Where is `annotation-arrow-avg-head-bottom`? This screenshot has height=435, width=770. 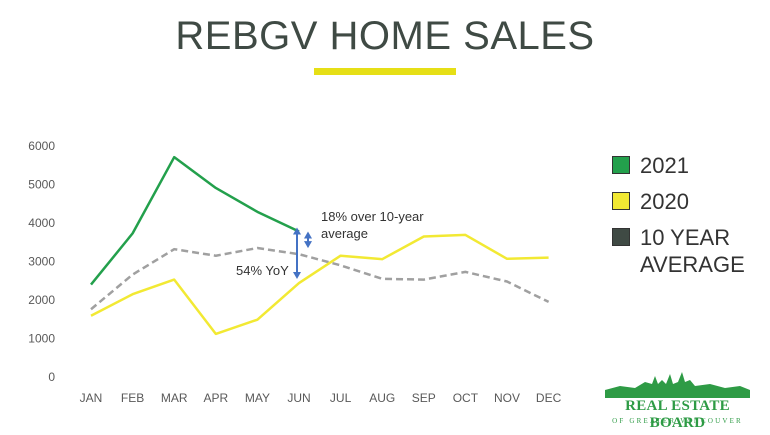 annotation-arrow-avg-head-bottom is located at coordinates (308, 245).